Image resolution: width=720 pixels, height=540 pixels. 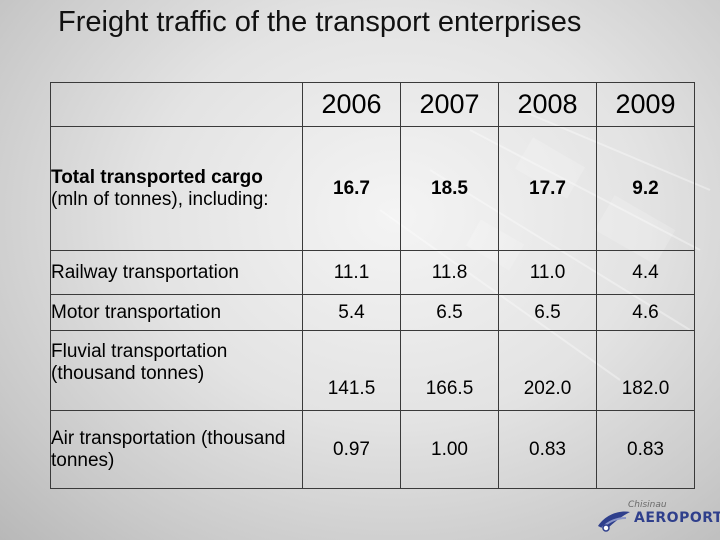 I want to click on row-label-rest: (mln of tonnes), including:, so click(x=160, y=199).